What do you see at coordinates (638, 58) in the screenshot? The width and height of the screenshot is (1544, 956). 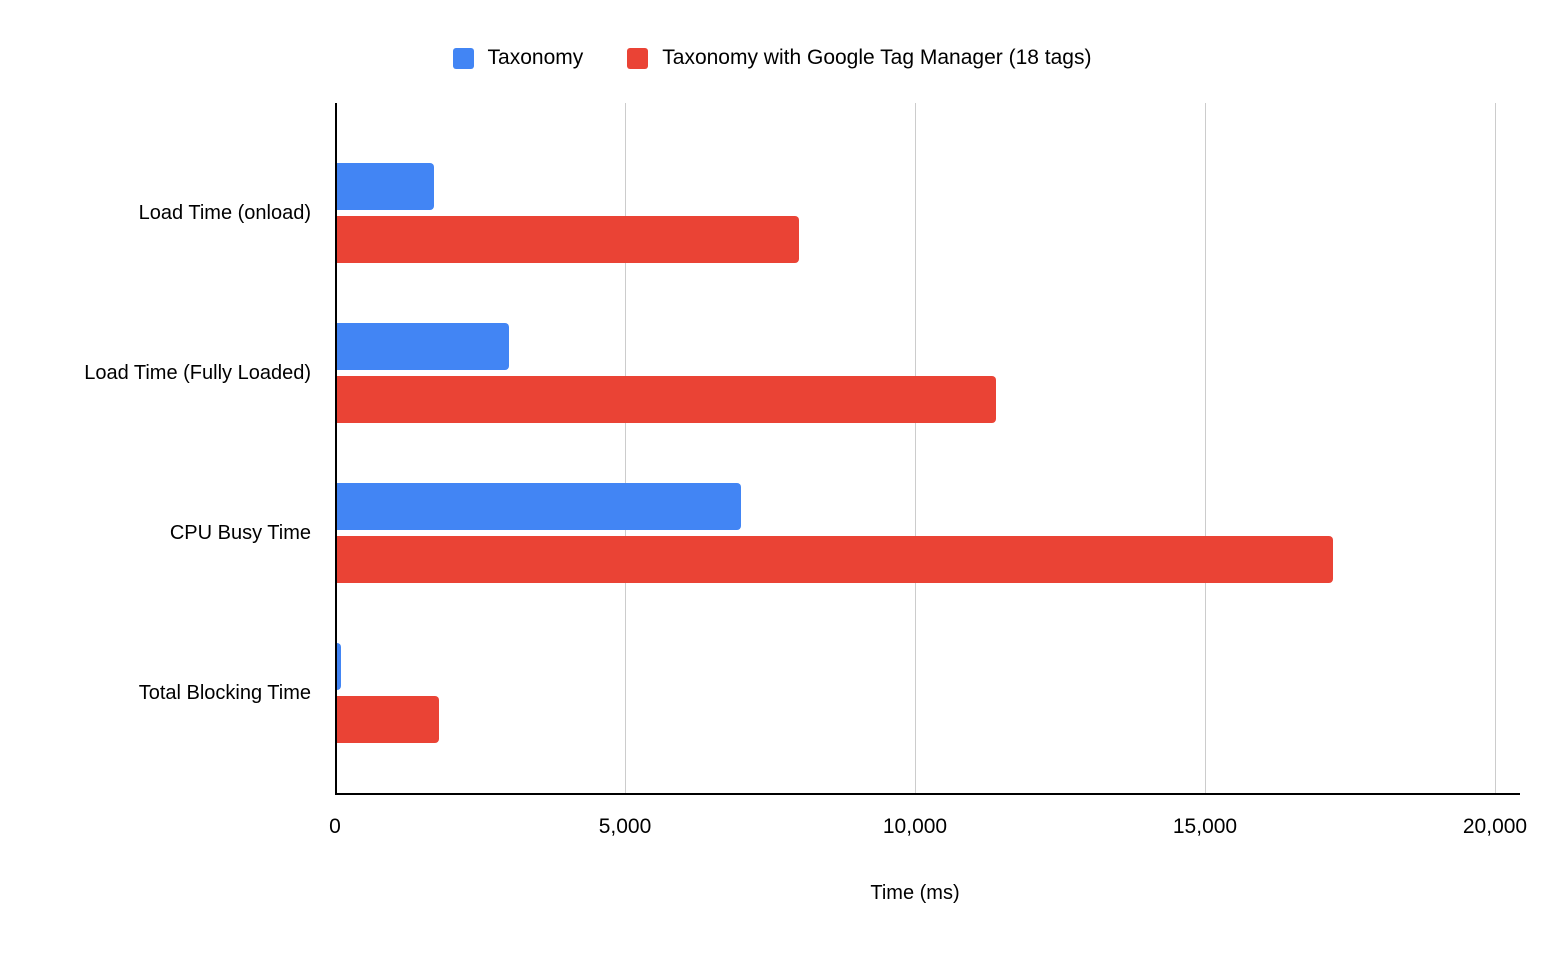 I see `legend-swatch-red` at bounding box center [638, 58].